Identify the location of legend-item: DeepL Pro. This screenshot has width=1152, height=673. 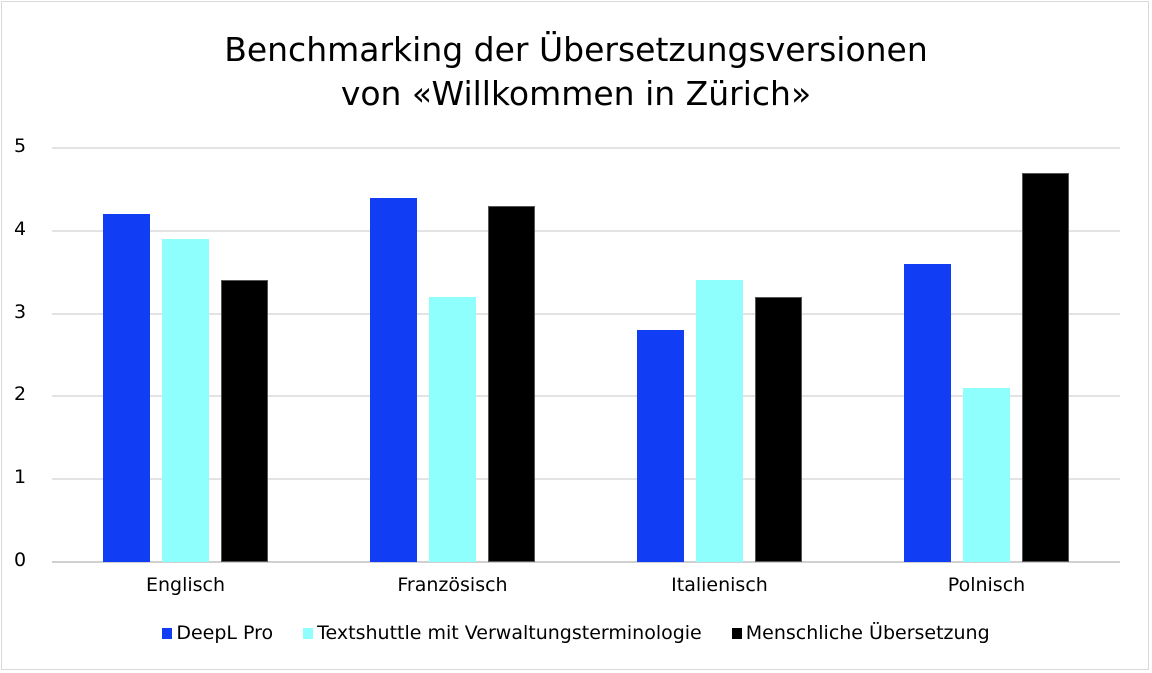
(217, 633).